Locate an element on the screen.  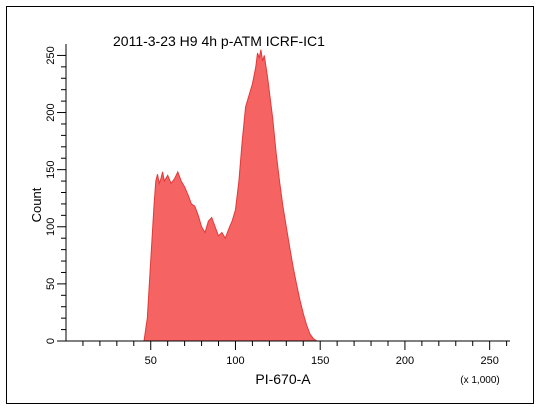
x-tick-label-100: 100 is located at coordinates (235, 361).